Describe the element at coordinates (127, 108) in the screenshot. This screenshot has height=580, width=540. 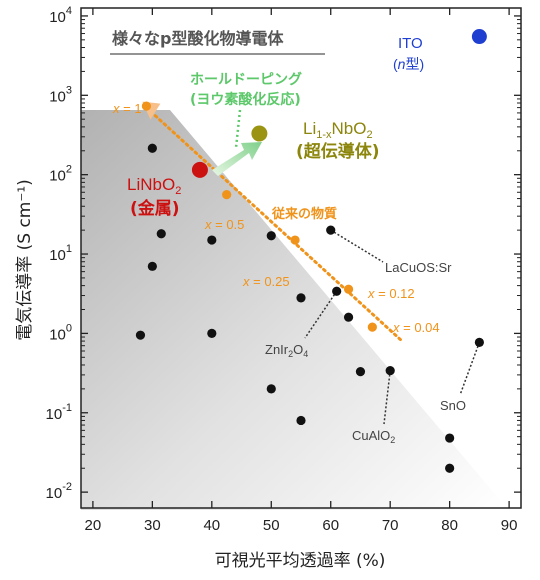
I see `x1-label: x = 1` at that location.